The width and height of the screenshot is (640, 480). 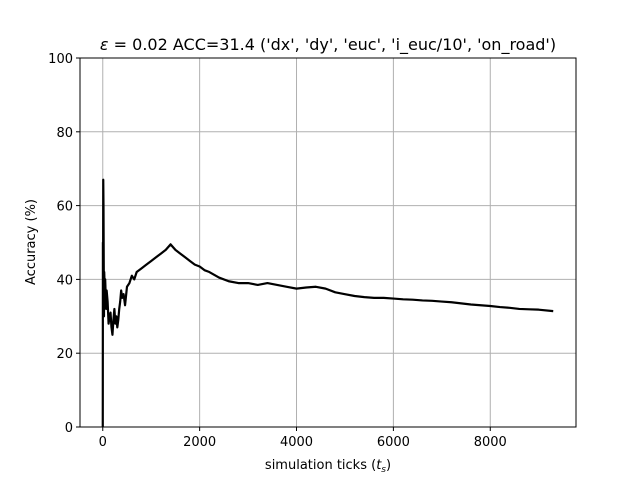 I want to click on x-tick-label: 0, so click(x=103, y=442).